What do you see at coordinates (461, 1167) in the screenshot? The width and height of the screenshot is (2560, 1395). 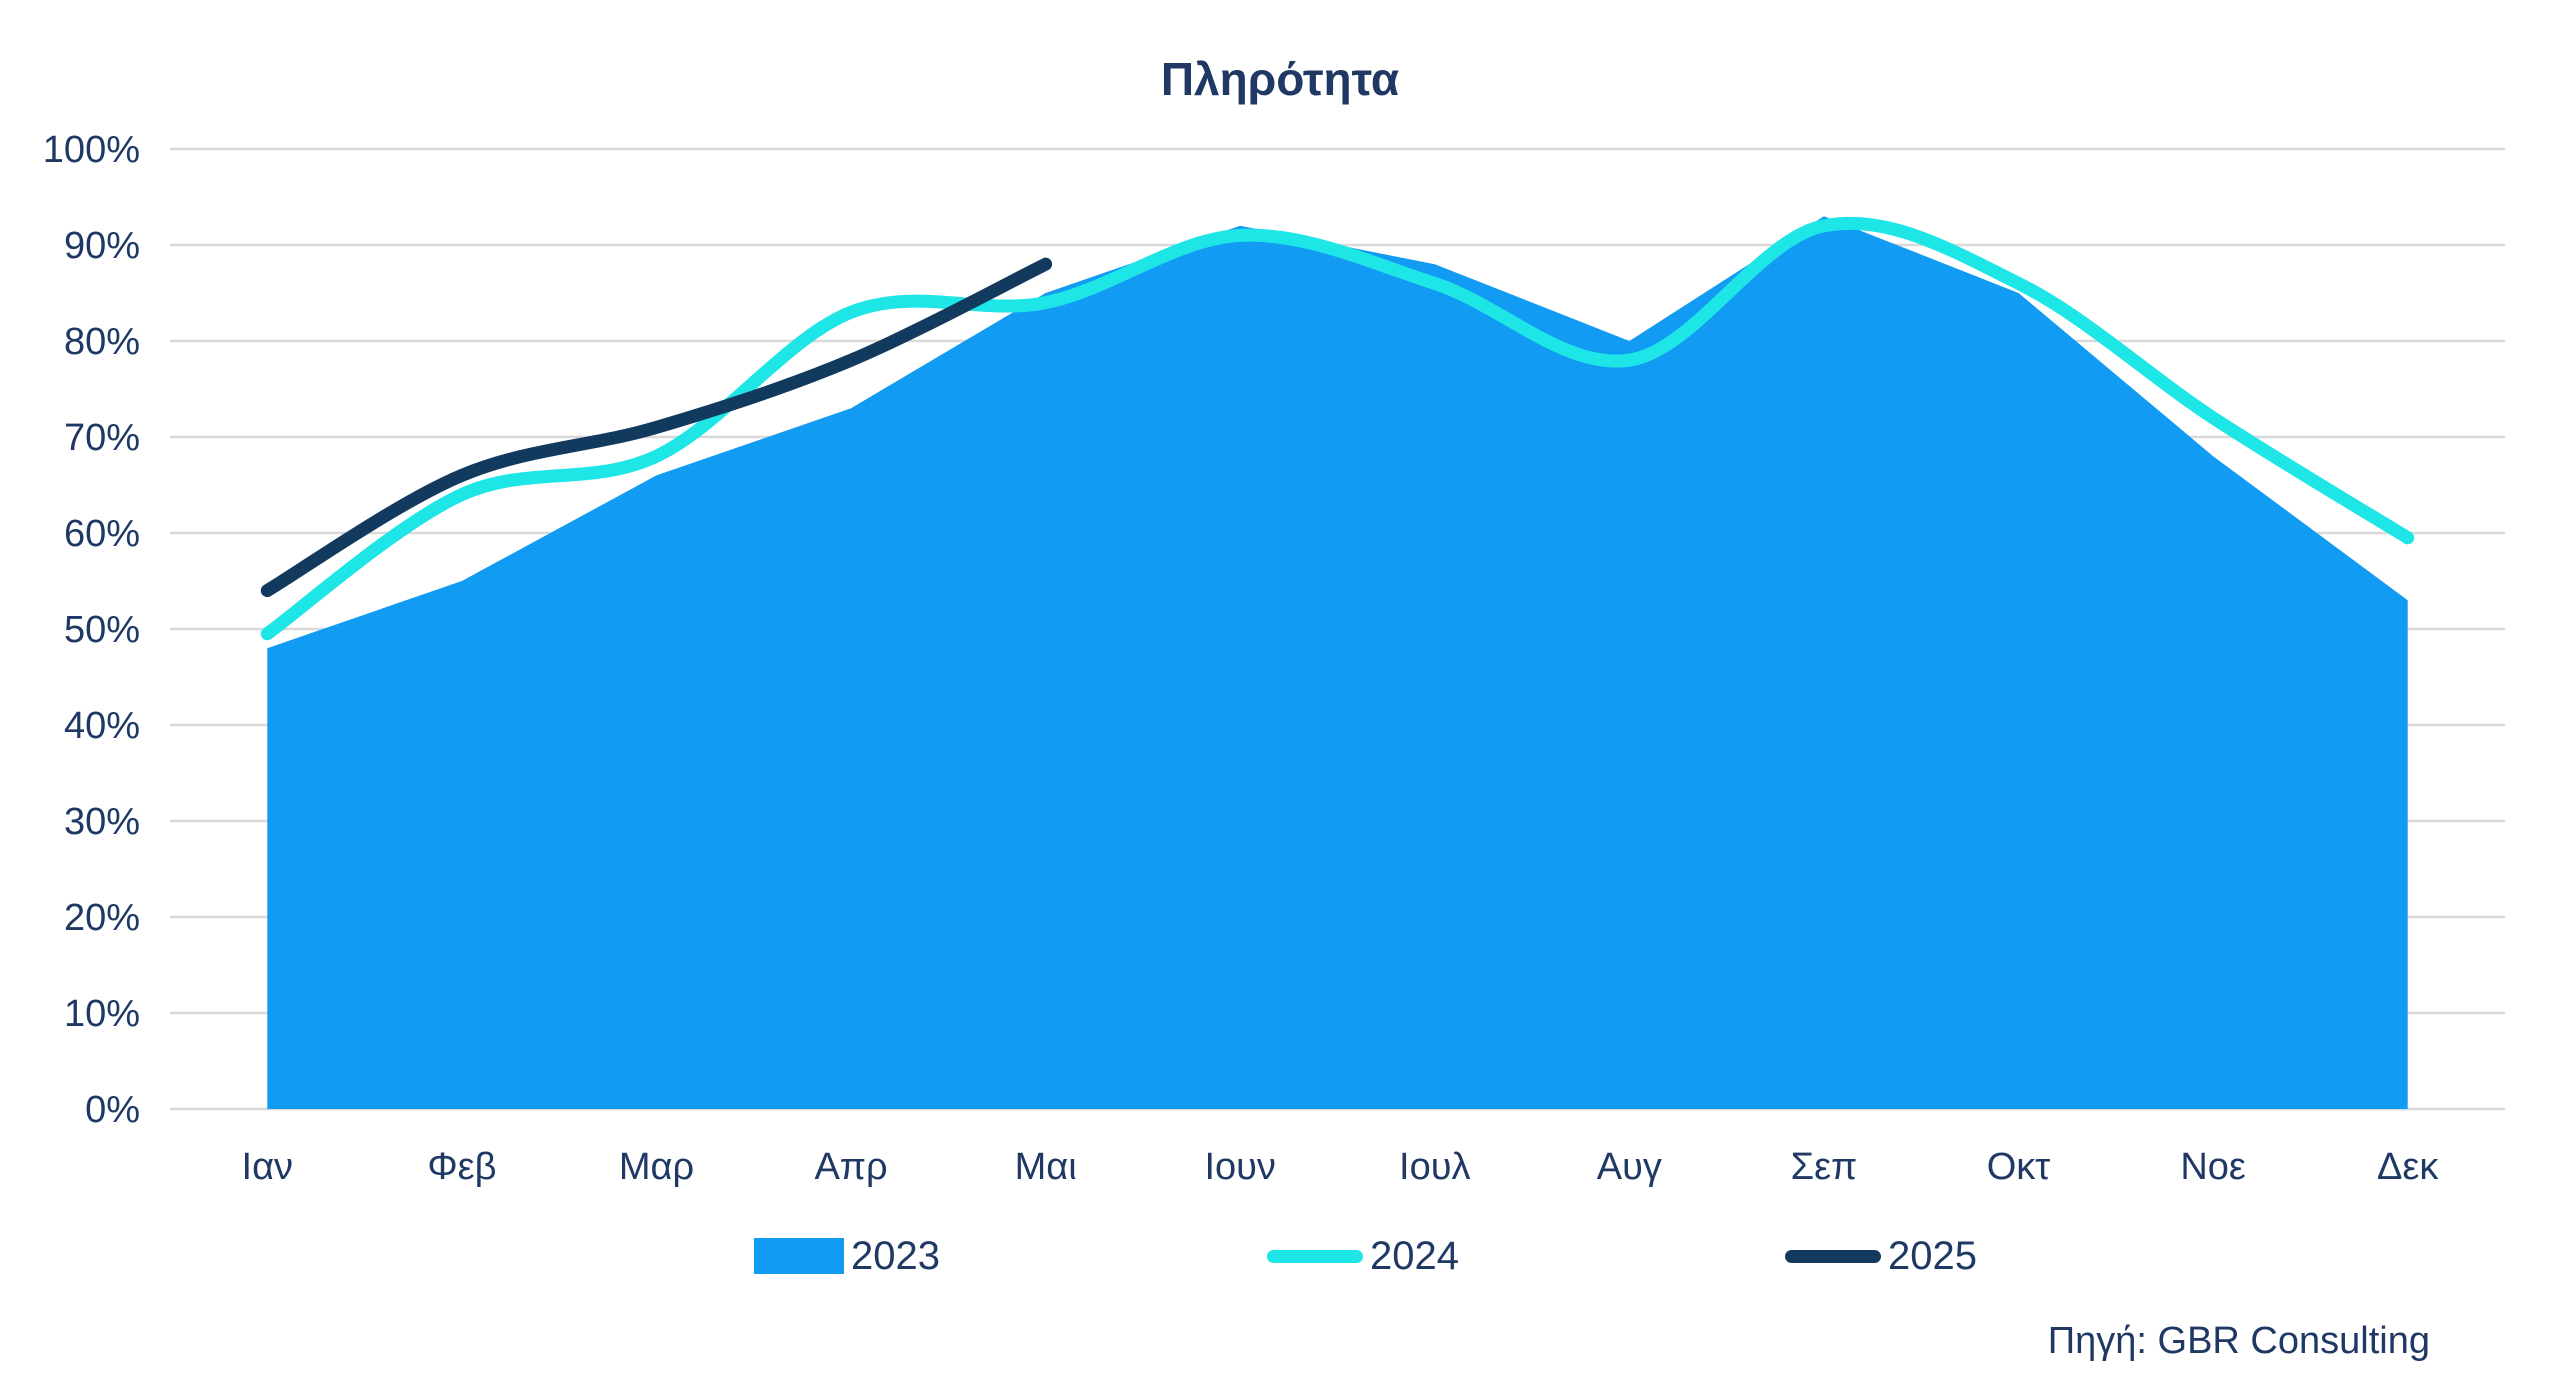 I see `x-axis-label: Φεβ` at bounding box center [461, 1167].